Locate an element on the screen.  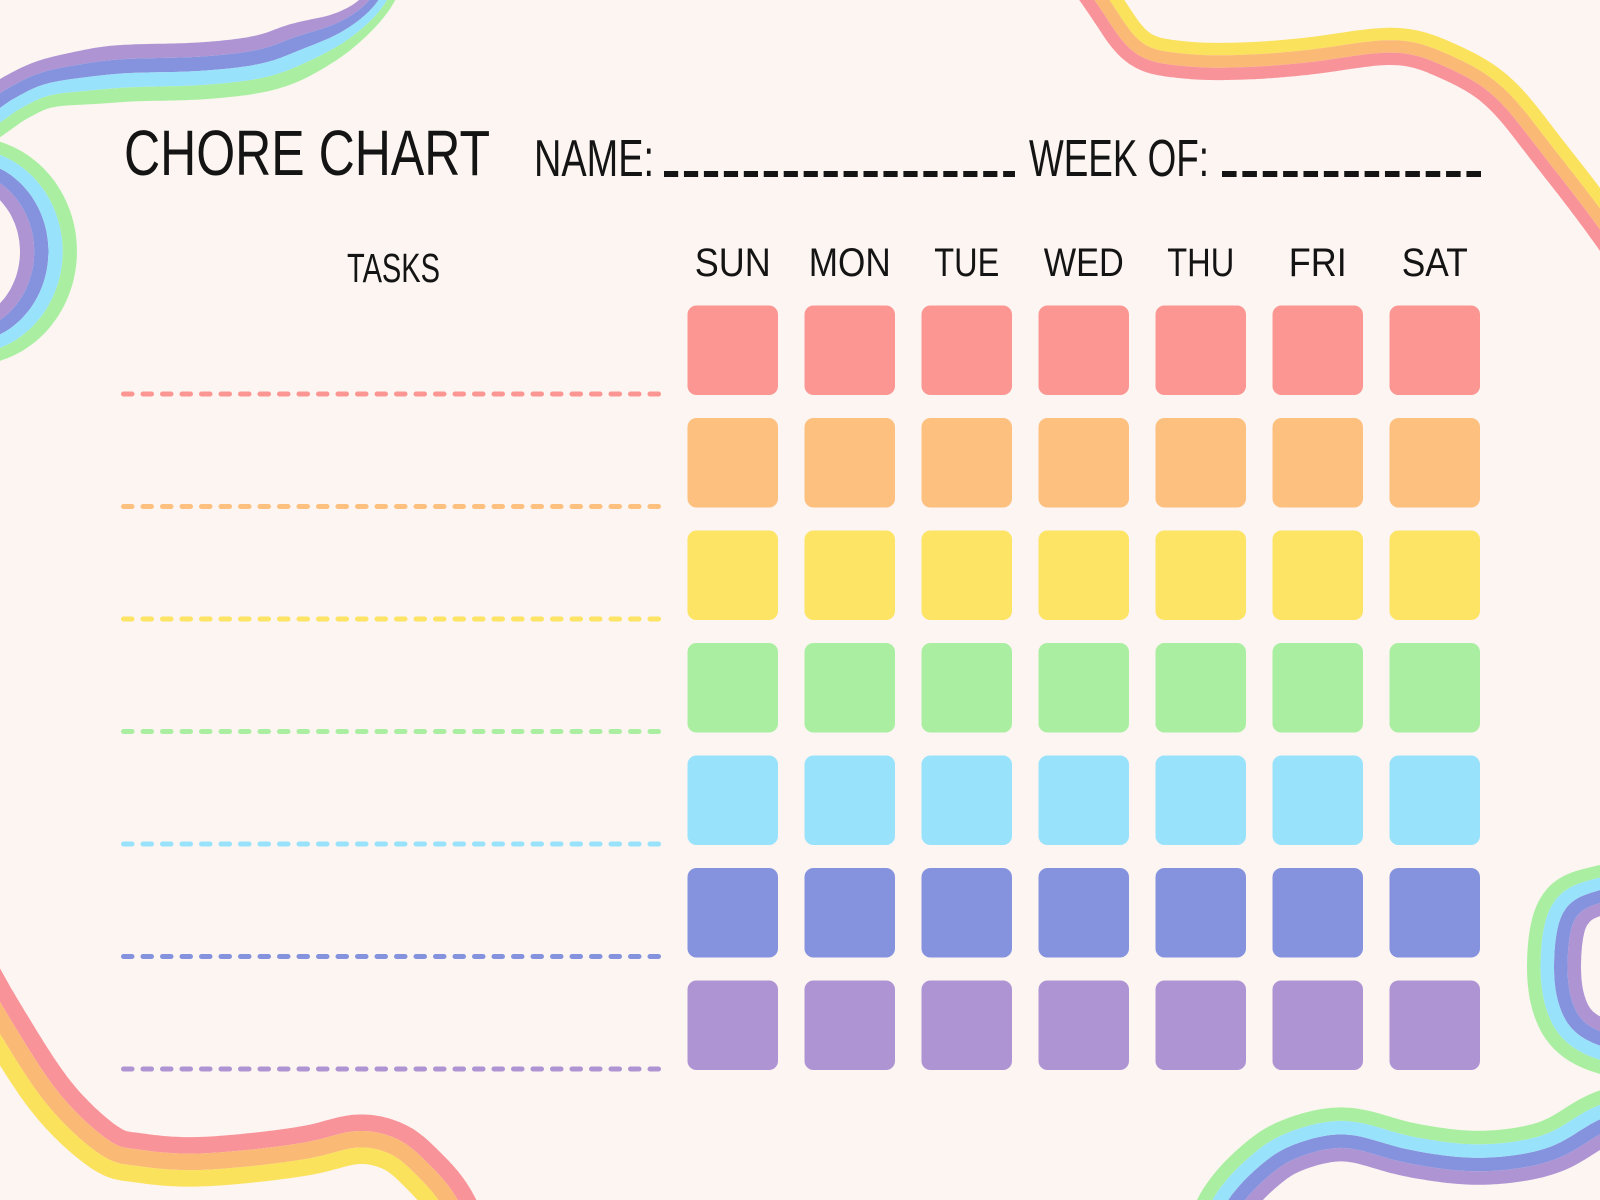
svg-text: MON is located at coordinates (850, 263).